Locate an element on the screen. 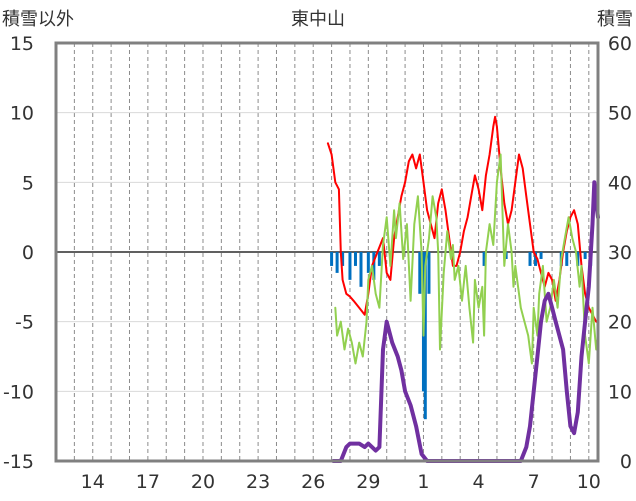  left-tick-label: 5 is located at coordinates (28, 183).